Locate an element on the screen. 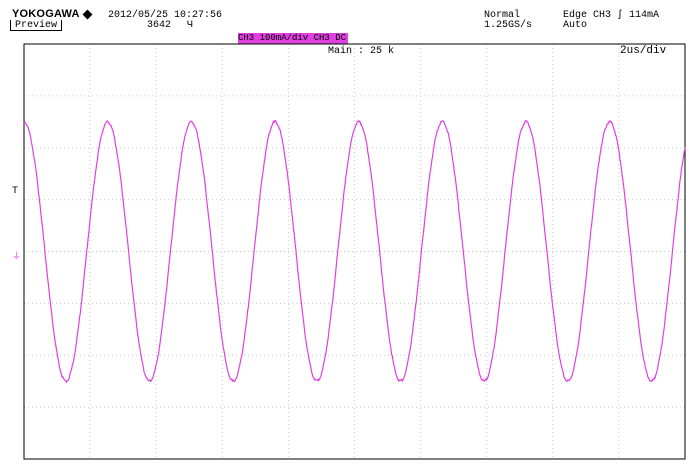 The image size is (689, 464). trigger-mode: Auto is located at coordinates (575, 25).